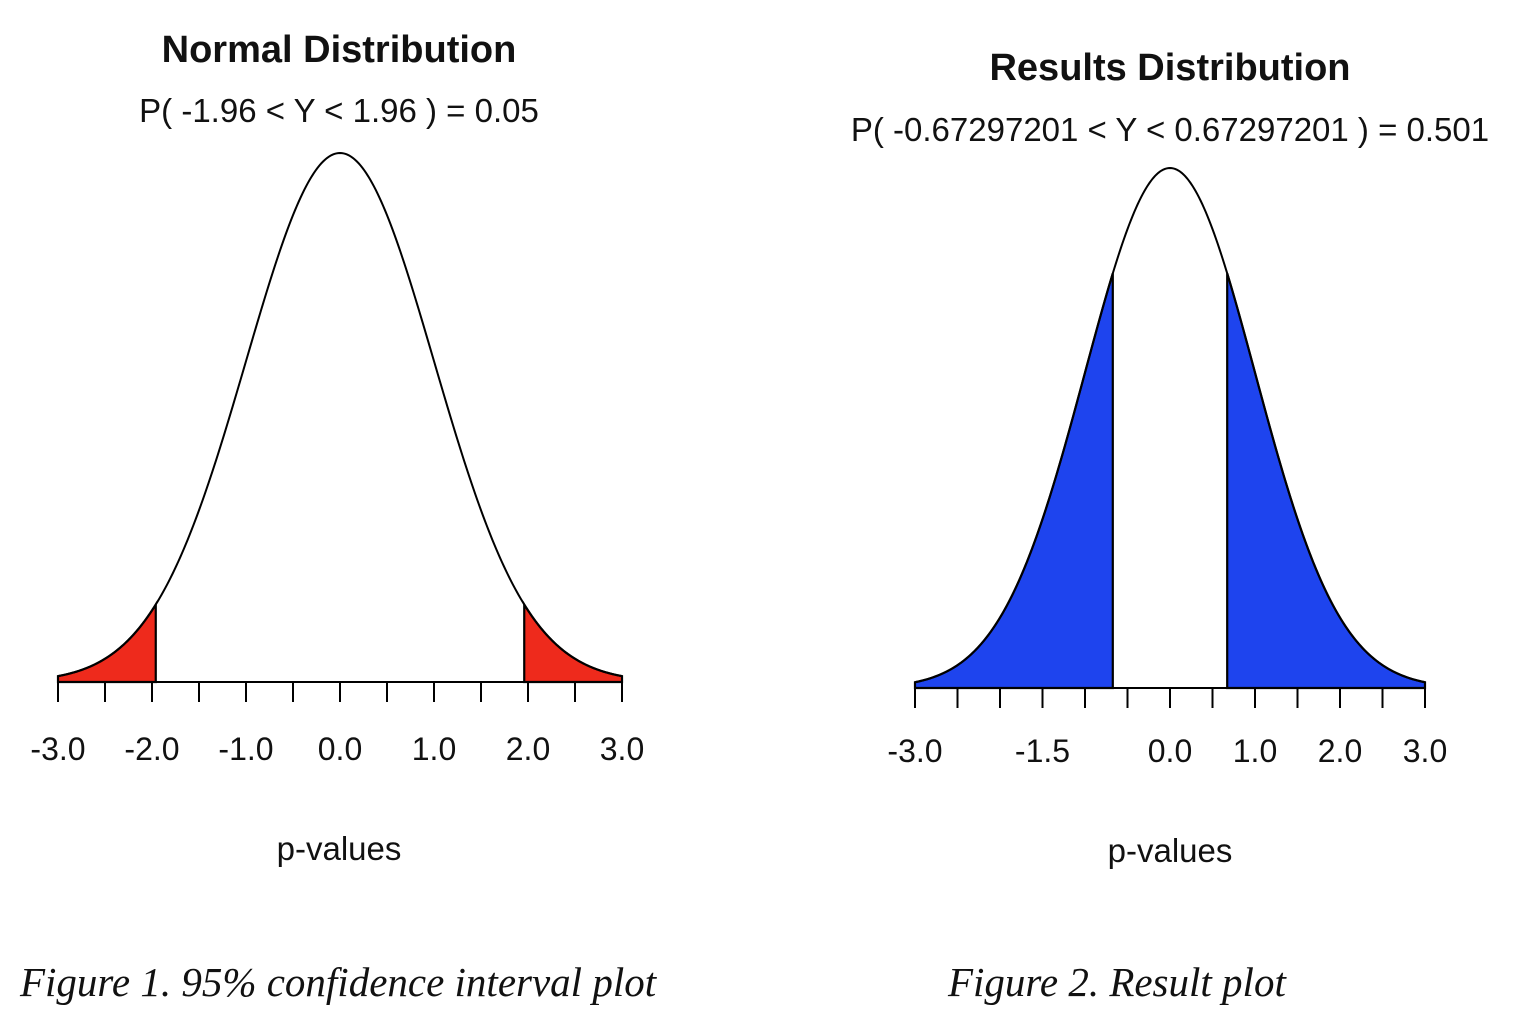 This screenshot has height=1018, width=1524. What do you see at coordinates (339, 50) in the screenshot?
I see `chart-title: Normal Distribution` at bounding box center [339, 50].